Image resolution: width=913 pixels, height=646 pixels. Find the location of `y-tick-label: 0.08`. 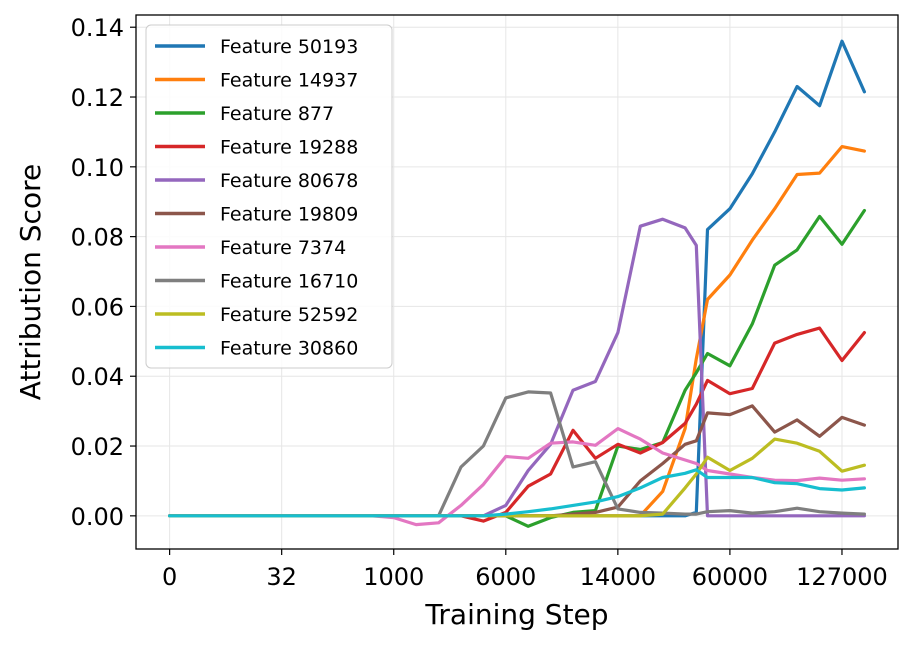

y-tick-label: 0.08 is located at coordinates (97, 238).